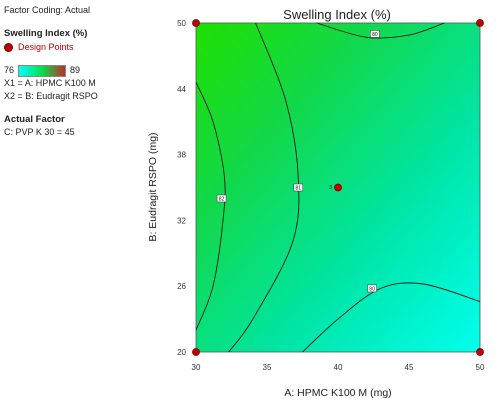 The width and height of the screenshot is (504, 406). What do you see at coordinates (409, 367) in the screenshot?
I see `x-tick-label-3: 45` at bounding box center [409, 367].